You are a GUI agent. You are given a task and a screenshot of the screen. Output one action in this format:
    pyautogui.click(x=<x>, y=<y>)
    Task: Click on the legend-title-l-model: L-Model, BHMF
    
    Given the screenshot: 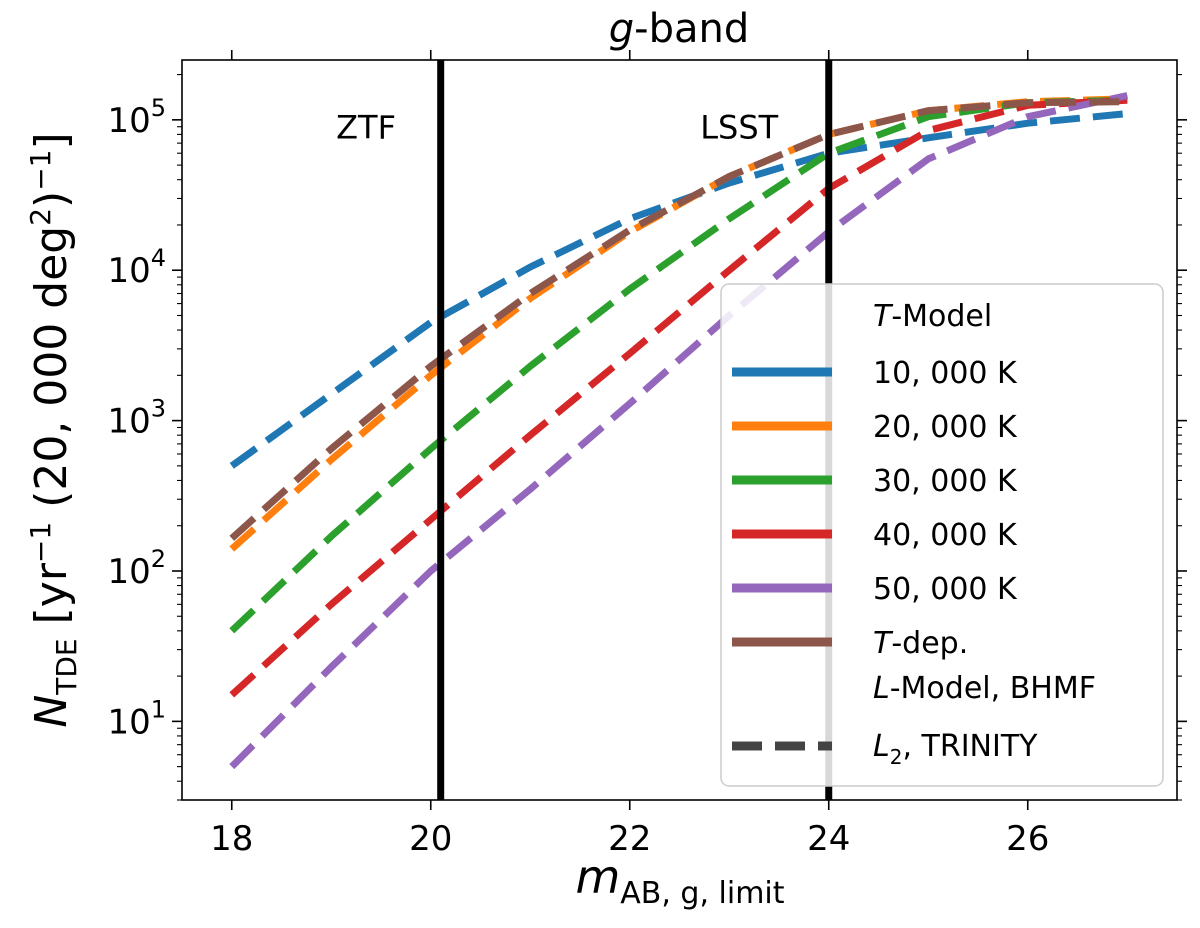 What is the action you would take?
    pyautogui.click(x=984, y=688)
    